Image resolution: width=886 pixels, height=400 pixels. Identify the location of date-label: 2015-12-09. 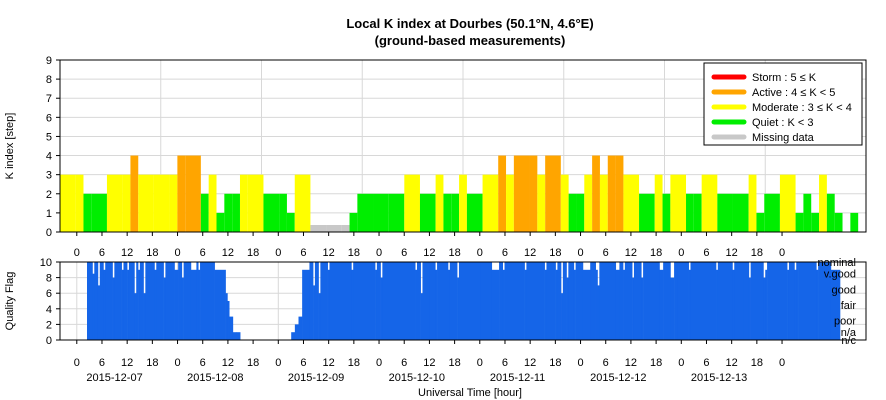
(316, 378).